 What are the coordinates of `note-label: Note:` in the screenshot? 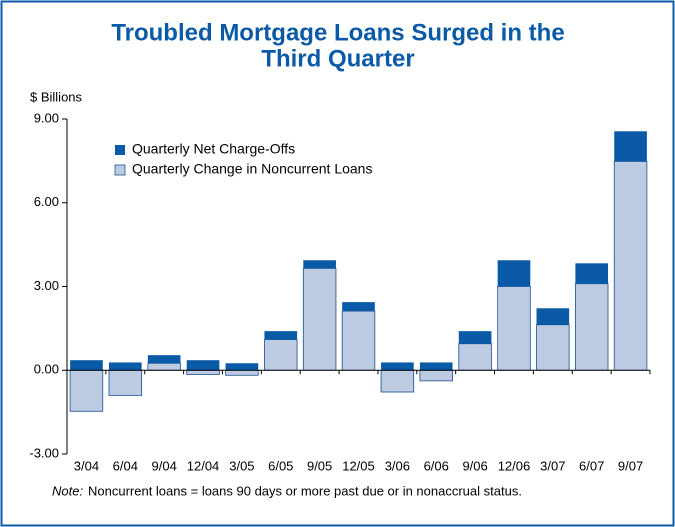 It's located at (67, 490).